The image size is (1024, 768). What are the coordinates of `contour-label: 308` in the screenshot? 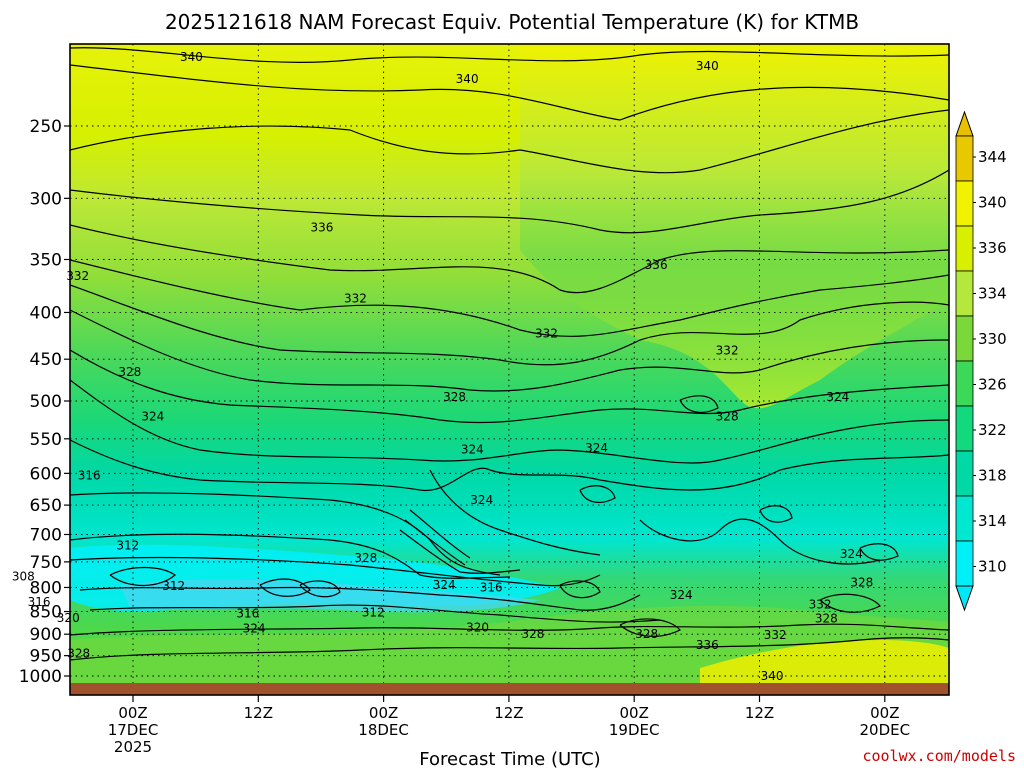 It's located at (23, 576).